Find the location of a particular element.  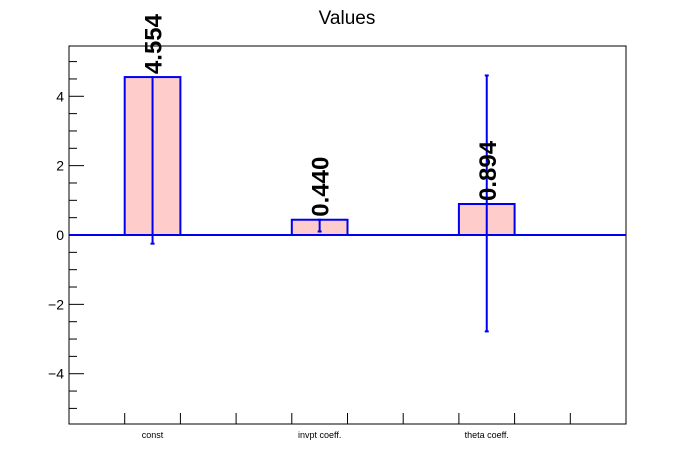

data-value-label: 0.440 is located at coordinates (321, 187).